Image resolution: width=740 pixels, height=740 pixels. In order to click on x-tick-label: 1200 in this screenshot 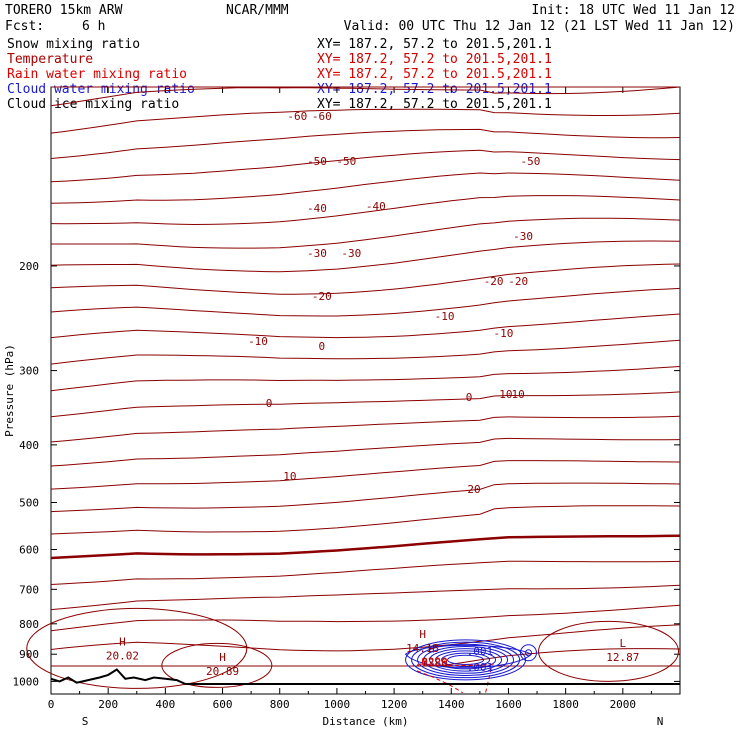, I will do `click(394, 704)`.